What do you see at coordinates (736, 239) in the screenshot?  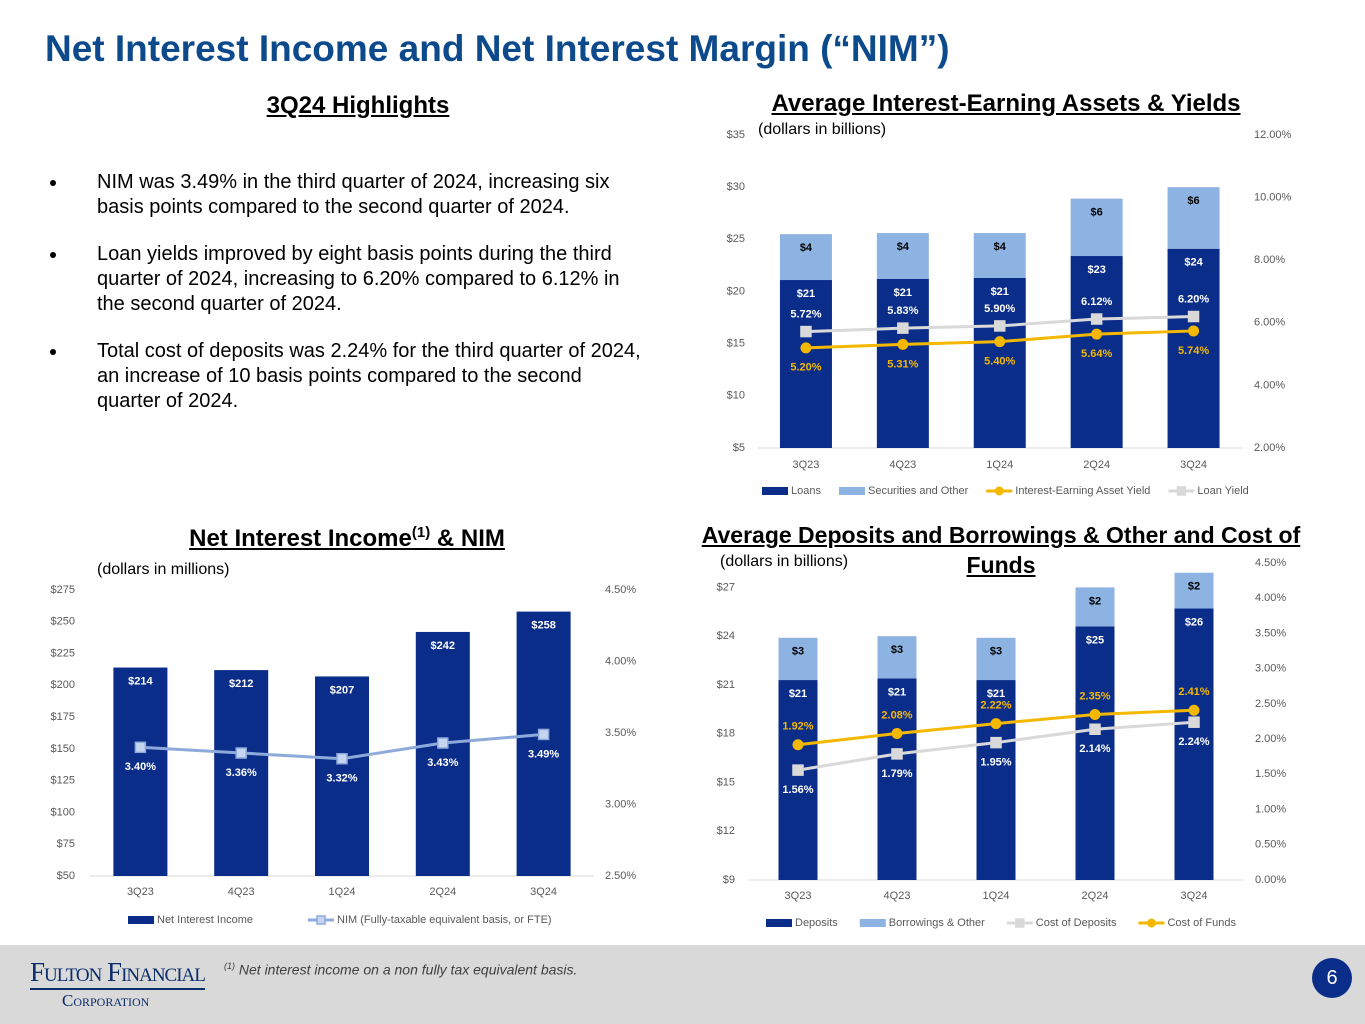 I see `y-tick-label: $25` at bounding box center [736, 239].